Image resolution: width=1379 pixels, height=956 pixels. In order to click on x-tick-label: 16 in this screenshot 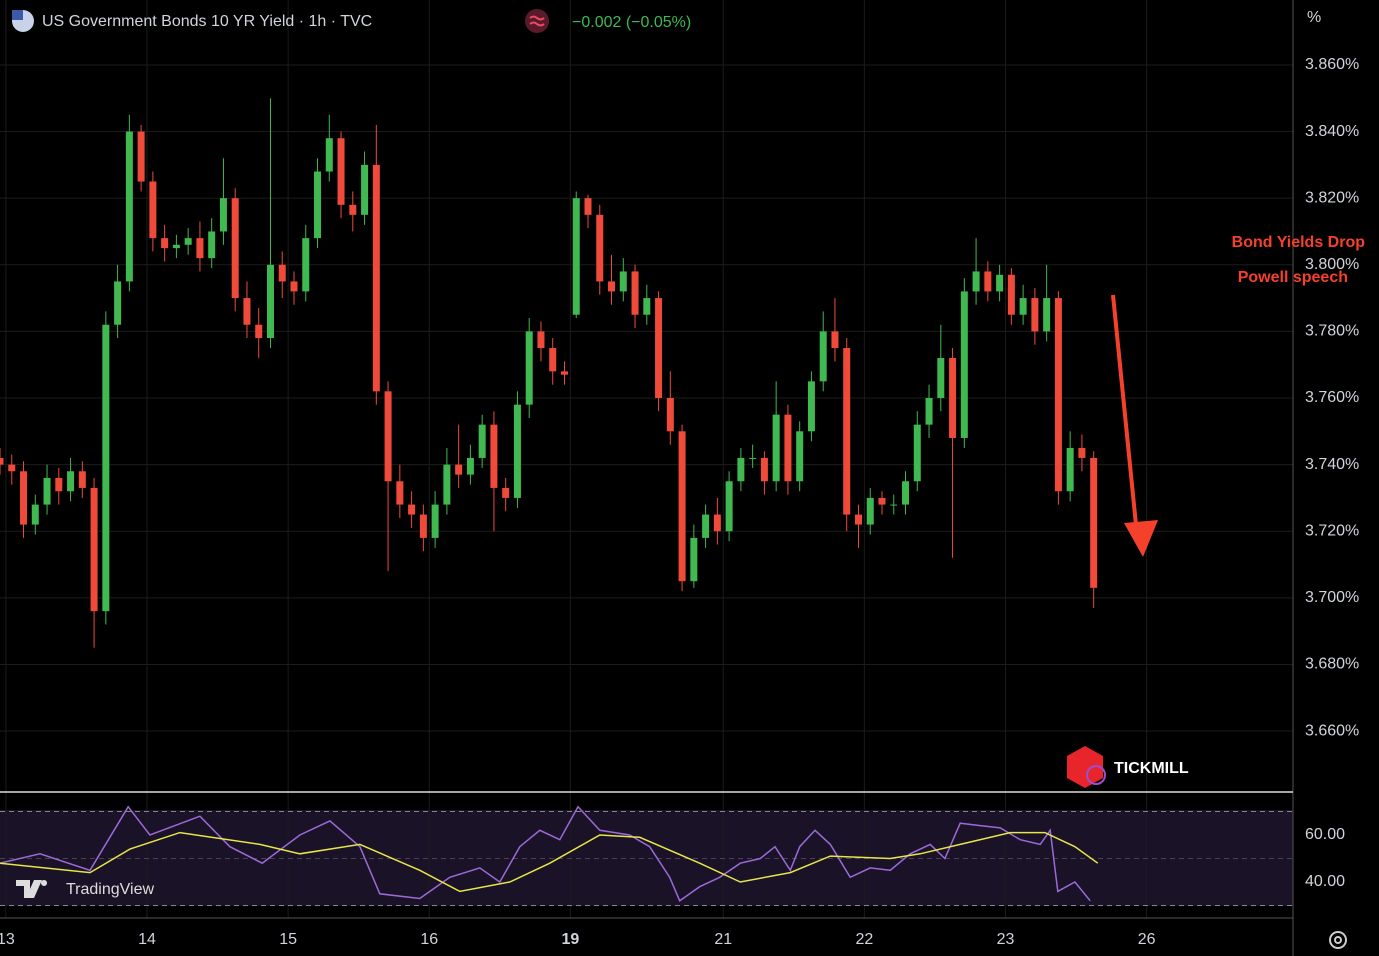, I will do `click(429, 939)`.